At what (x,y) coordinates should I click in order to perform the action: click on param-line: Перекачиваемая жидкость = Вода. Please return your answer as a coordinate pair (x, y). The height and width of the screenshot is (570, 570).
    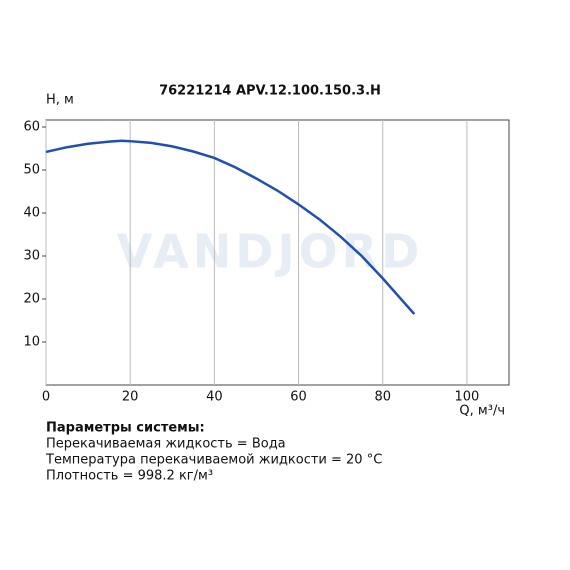
    Looking at the image, I should click on (166, 444).